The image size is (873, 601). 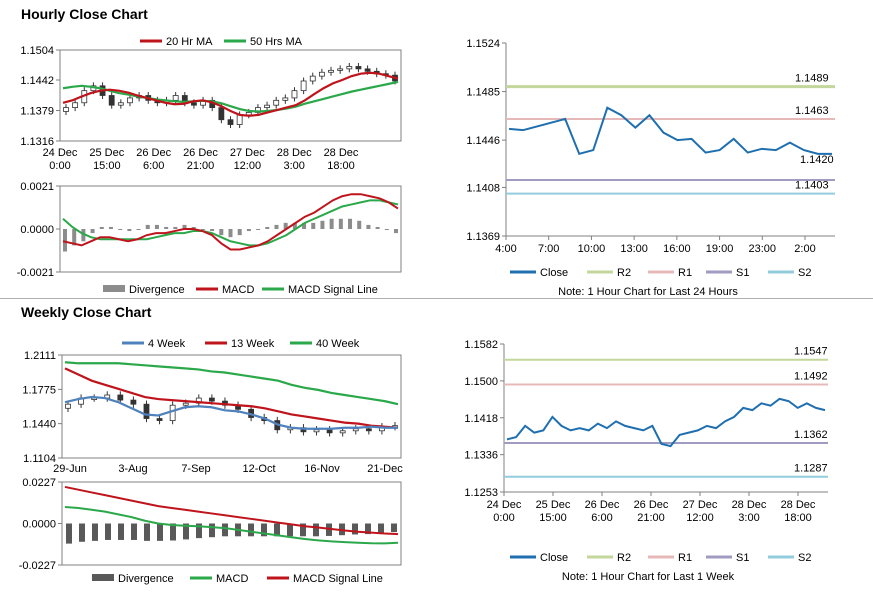 What do you see at coordinates (106, 153) in the screenshot?
I see `hourly-price-x-tick-label: 25 Dec` at bounding box center [106, 153].